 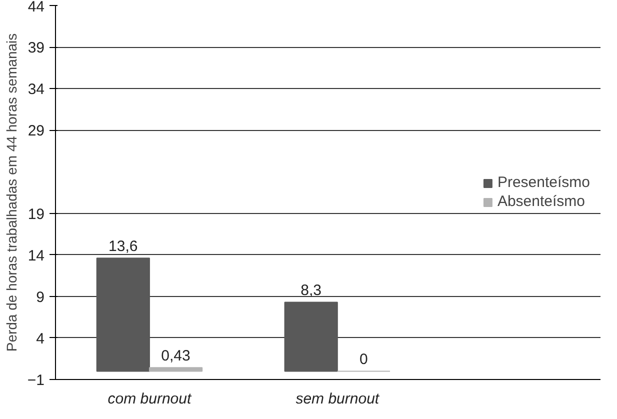 I want to click on data-label: 0,43, so click(x=175, y=356).